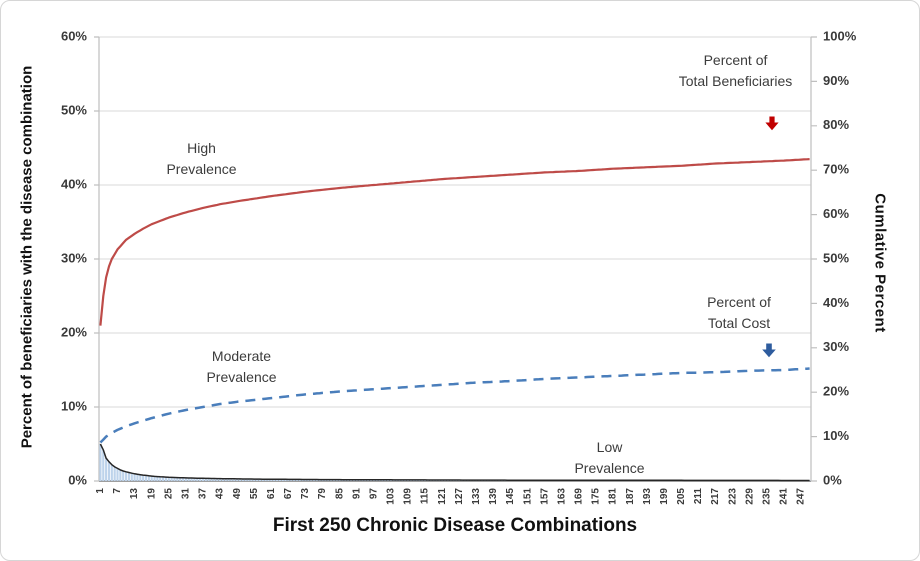 The image size is (920, 561). What do you see at coordinates (579, 496) in the screenshot?
I see `x-tick-label: 169` at bounding box center [579, 496].